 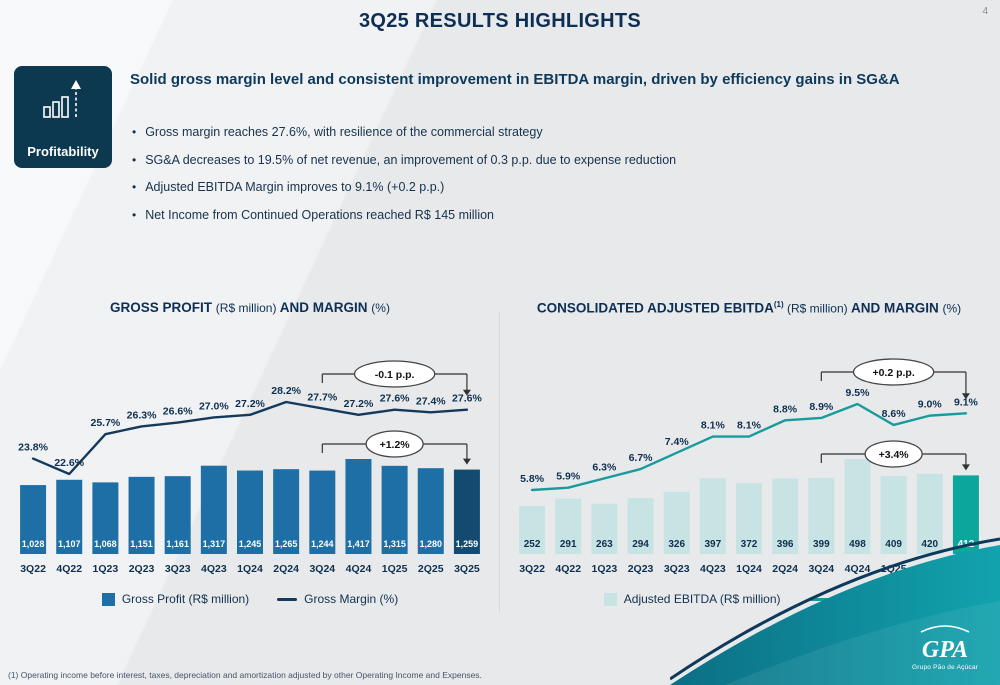 I want to click on annotation-text: +1.2%, so click(x=395, y=445).